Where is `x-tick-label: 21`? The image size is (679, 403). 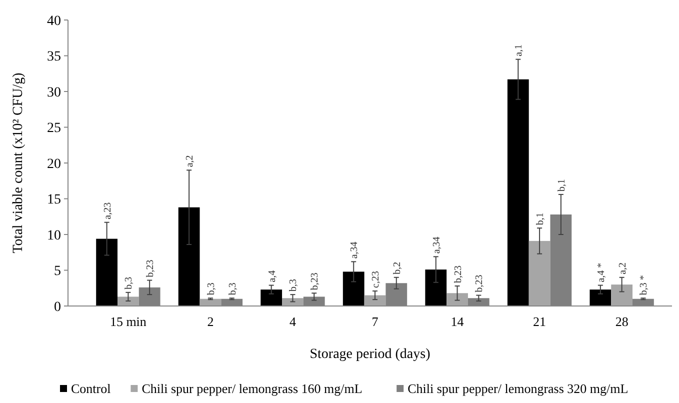 x-tick-label: 21 is located at coordinates (539, 321).